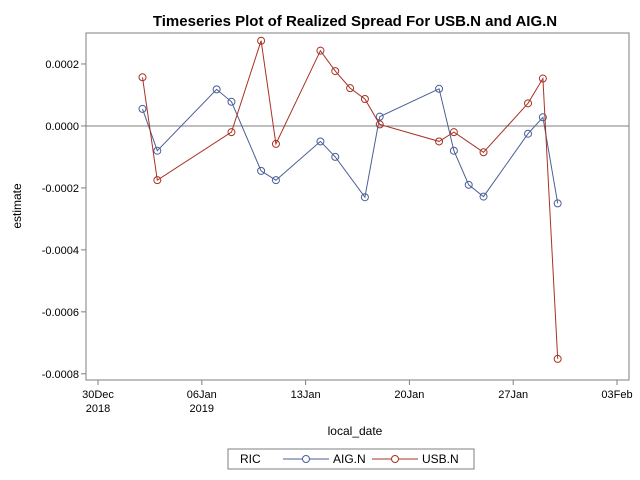 Image resolution: width=640 pixels, height=480 pixels. Describe the element at coordinates (395, 459) in the screenshot. I see `legend-marker-usb-n` at that location.